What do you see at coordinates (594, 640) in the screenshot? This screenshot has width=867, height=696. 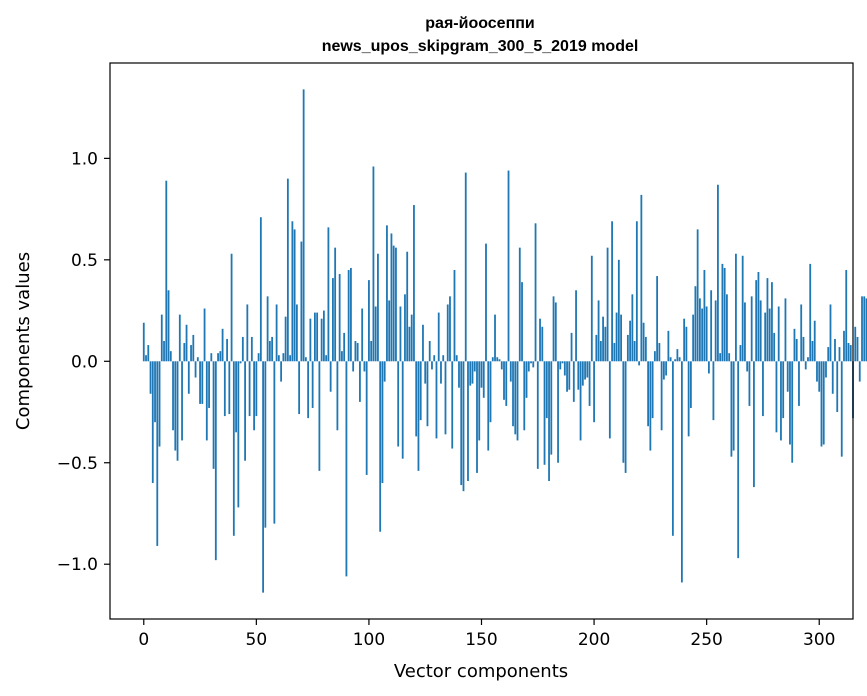 I see `x-tick-label: 200` at bounding box center [594, 640].